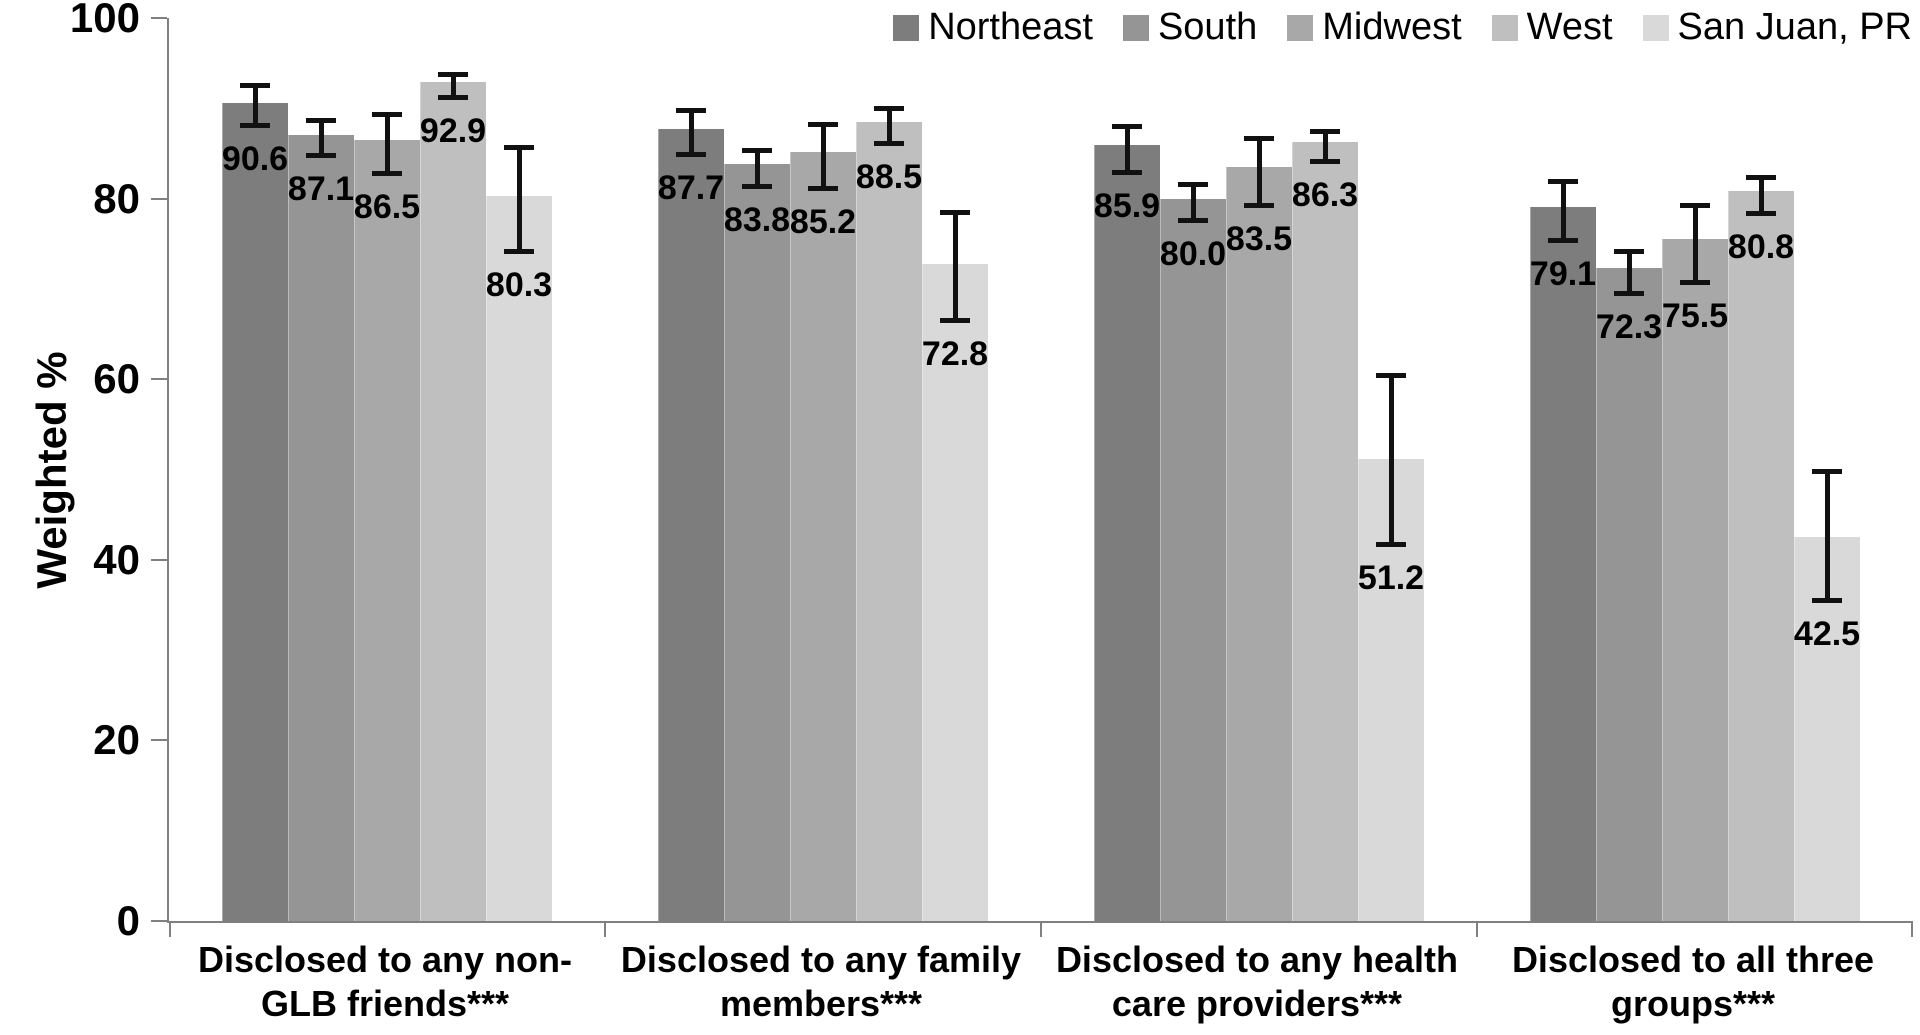 This screenshot has width=1920, height=1035. What do you see at coordinates (1629, 327) in the screenshot?
I see `bar-value-label: 72.3` at bounding box center [1629, 327].